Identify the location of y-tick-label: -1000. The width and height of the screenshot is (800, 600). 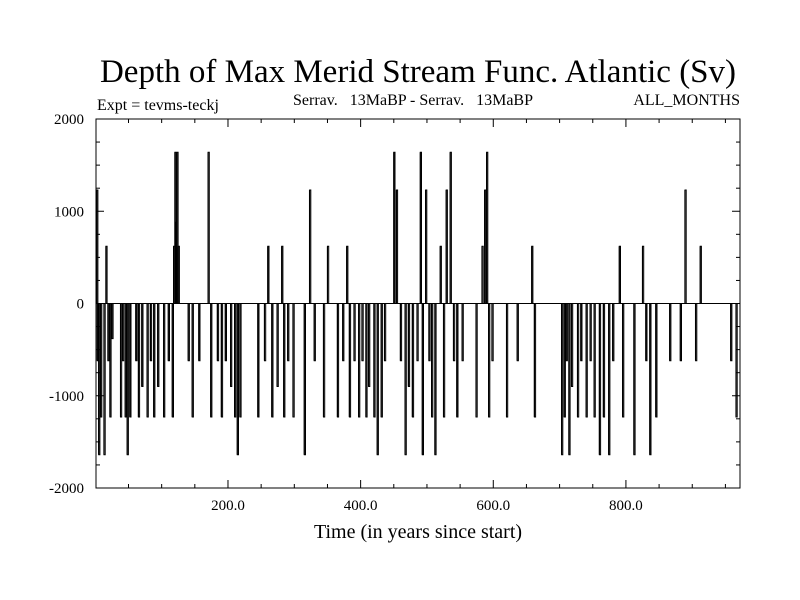
(66, 397).